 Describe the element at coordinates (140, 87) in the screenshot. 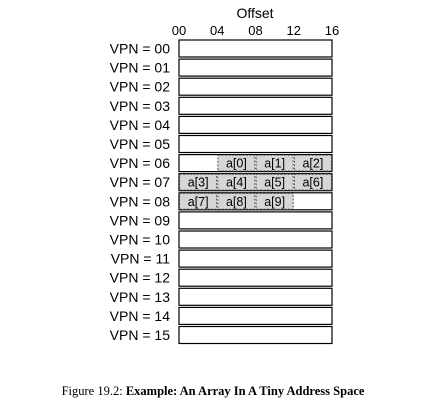

I see `vpn-label: VPN = 02` at that location.